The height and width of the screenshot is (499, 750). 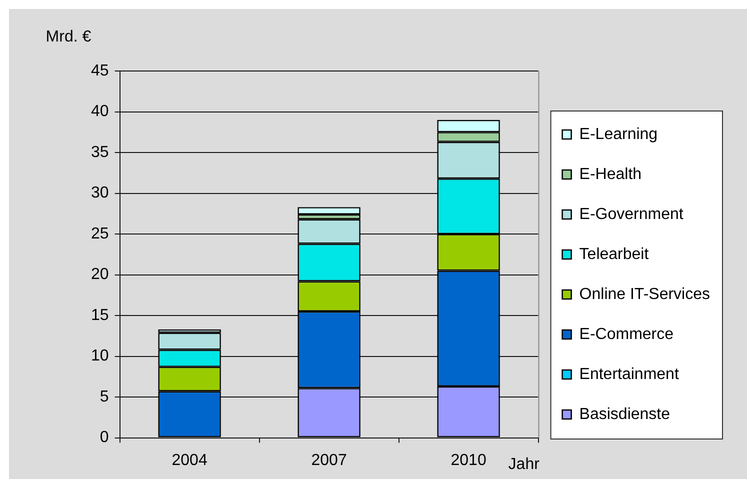 What do you see at coordinates (104, 397) in the screenshot?
I see `y-tick-label: 5` at bounding box center [104, 397].